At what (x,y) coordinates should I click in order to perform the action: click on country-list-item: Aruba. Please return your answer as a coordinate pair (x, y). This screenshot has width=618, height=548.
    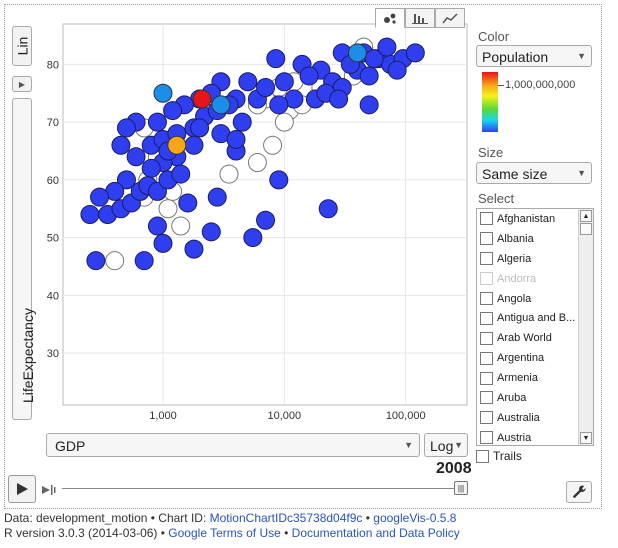
    Looking at the image, I should click on (535, 398).